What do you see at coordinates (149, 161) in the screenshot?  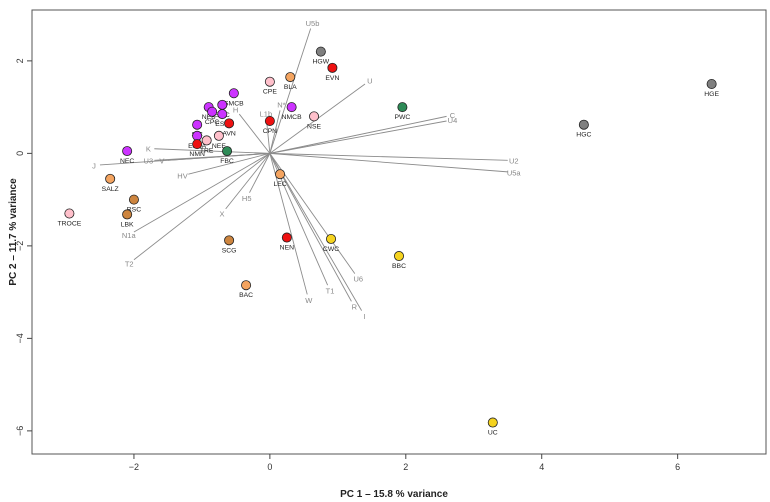 I see `loading-label: U3` at bounding box center [149, 161].